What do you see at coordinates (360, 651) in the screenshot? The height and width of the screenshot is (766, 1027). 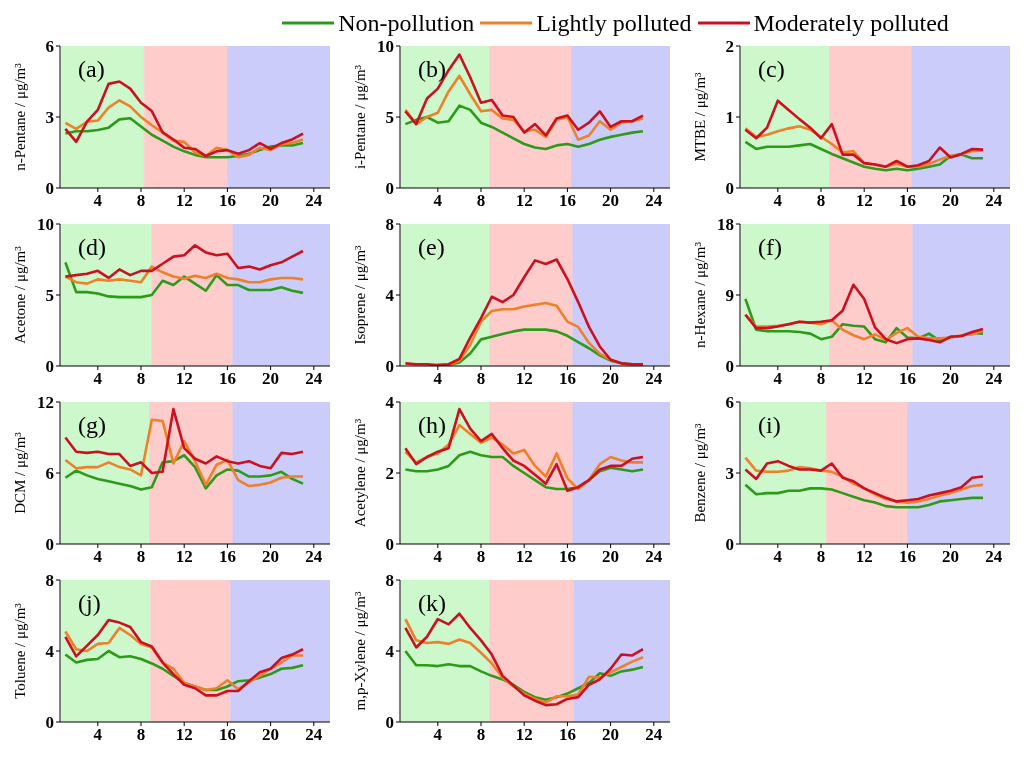 I see `y-axis-title: m,p-Xylene / μg/m³` at bounding box center [360, 651].